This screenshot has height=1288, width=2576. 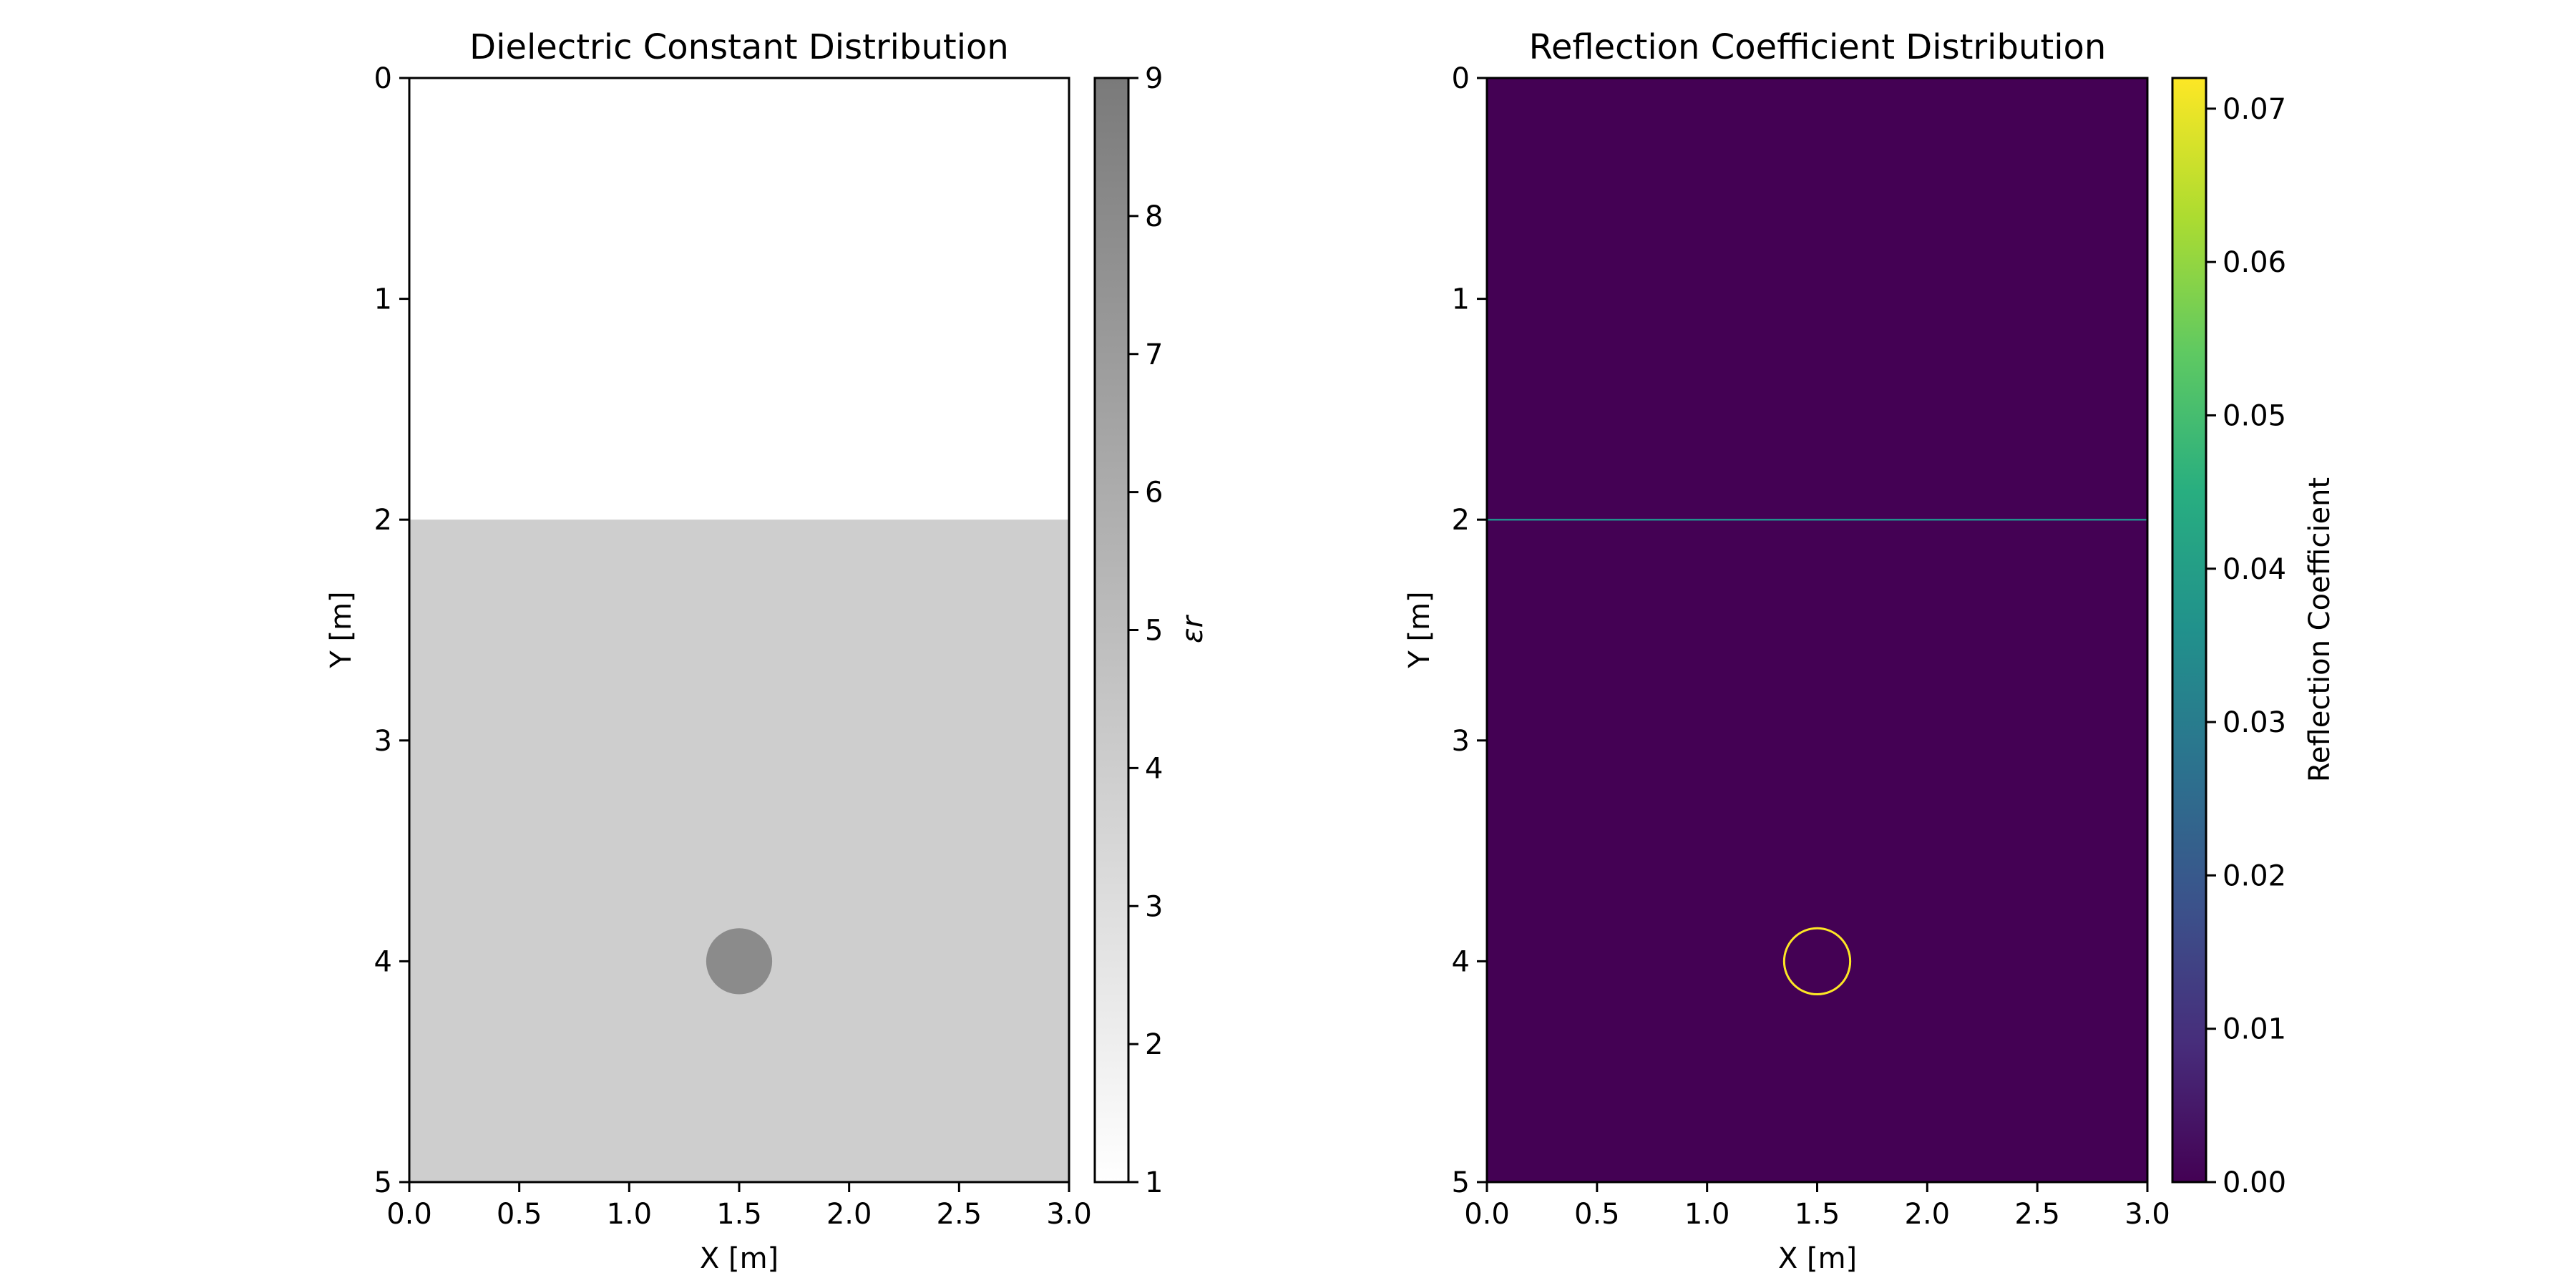 What do you see at coordinates (519, 1214) in the screenshot?
I see `dielectric-x-tick-label: 0.5` at bounding box center [519, 1214].